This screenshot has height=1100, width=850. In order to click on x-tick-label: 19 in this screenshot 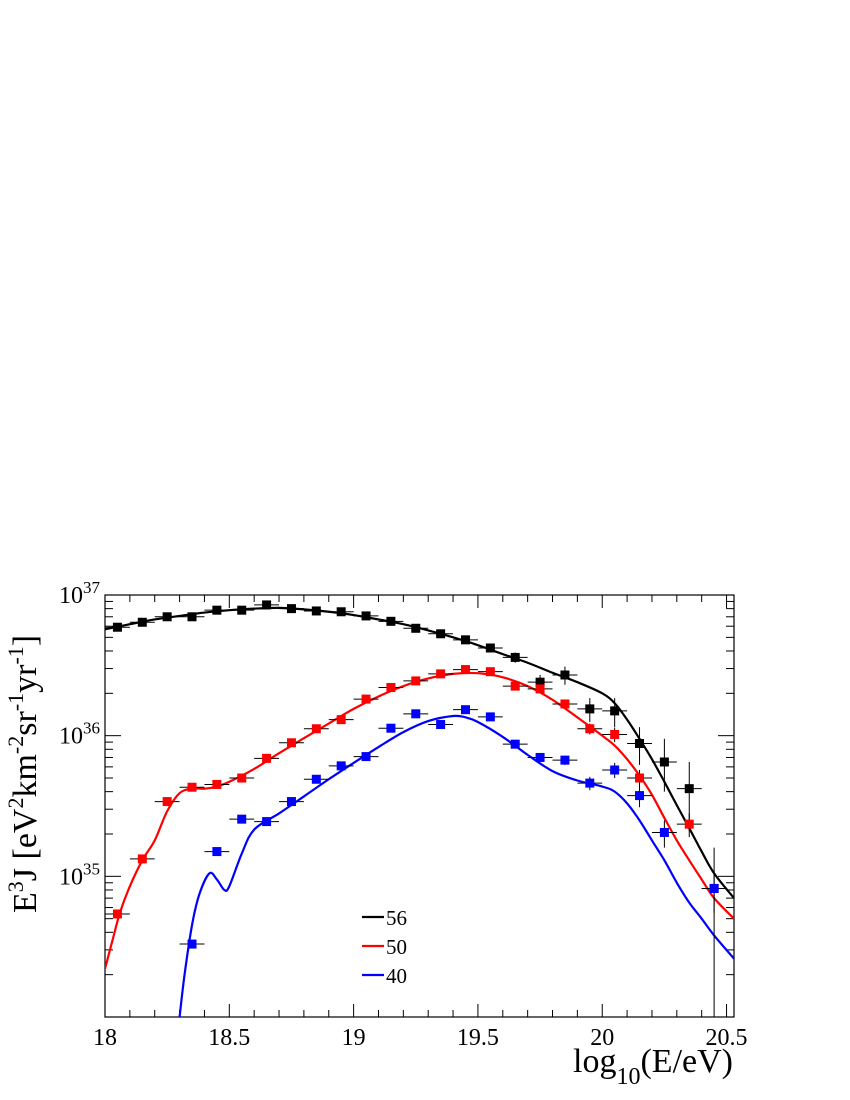, I will do `click(354, 1038)`.